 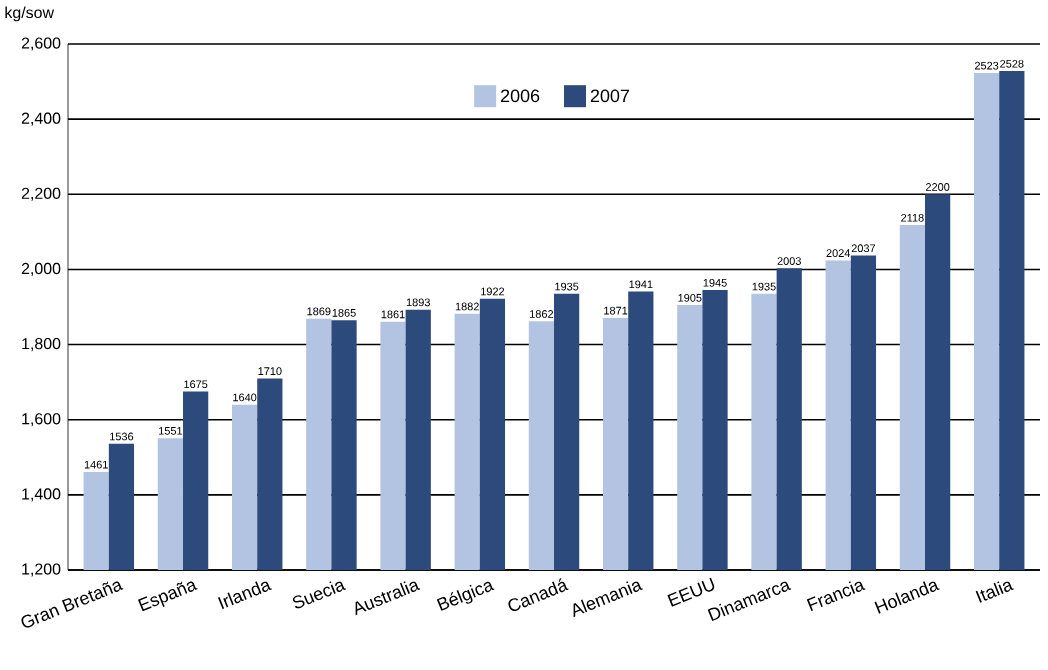 What do you see at coordinates (520, 96) in the screenshot?
I see `legend-label: 2006` at bounding box center [520, 96].